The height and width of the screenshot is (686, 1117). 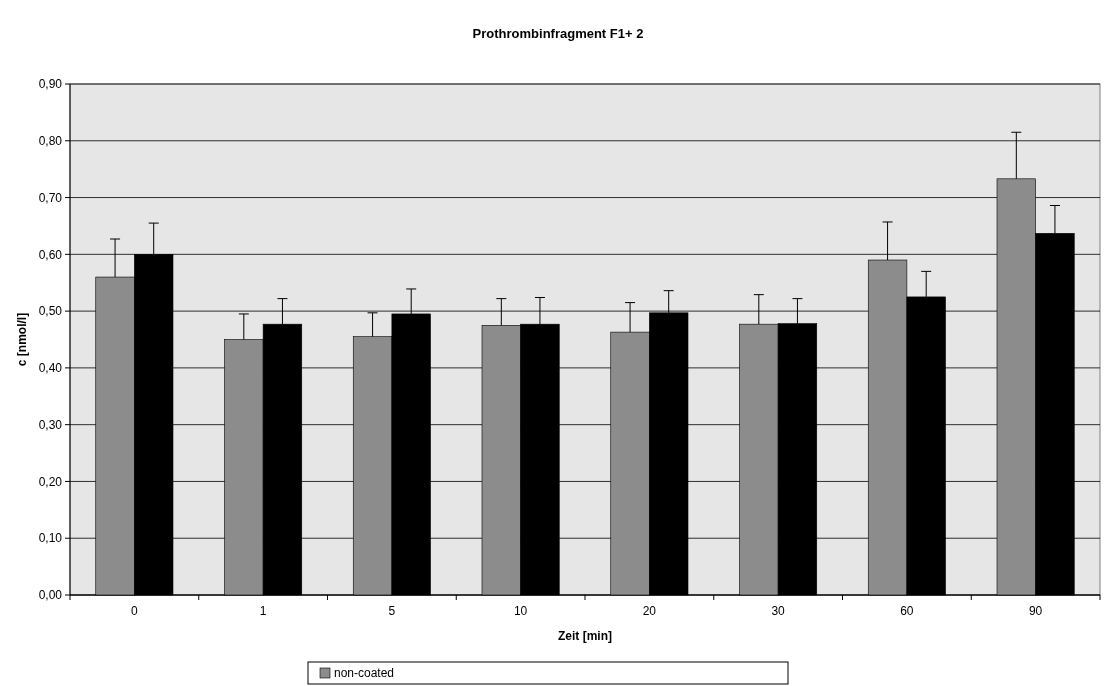 What do you see at coordinates (50, 481) in the screenshot?
I see `y-tick-label: 0,20` at bounding box center [50, 481].